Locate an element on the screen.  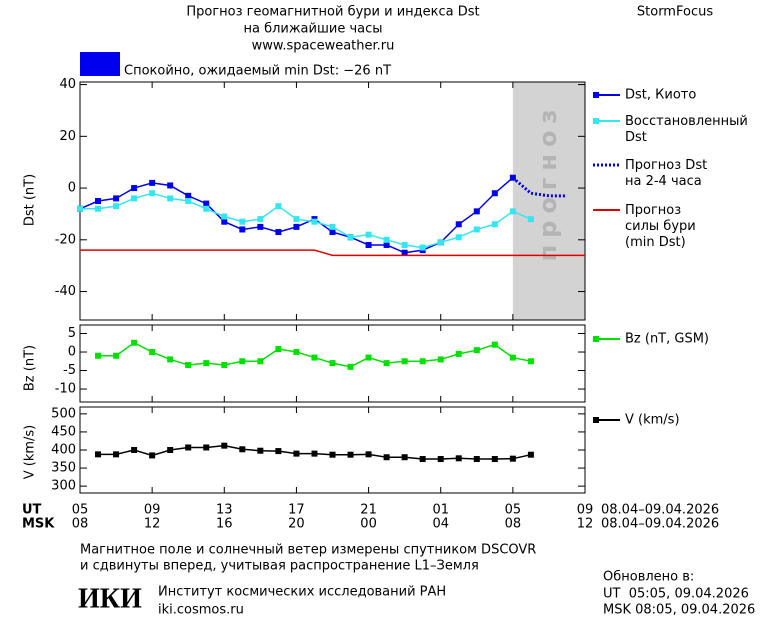
logo: ИКИ is located at coordinates (110, 598).